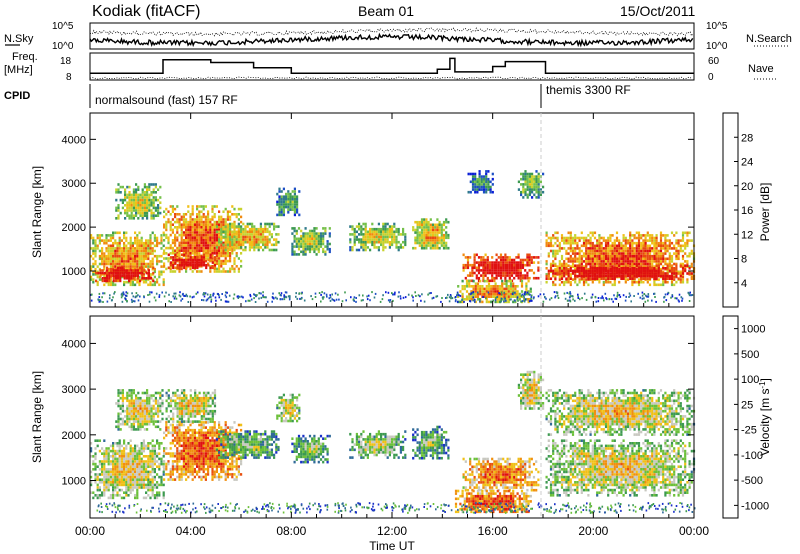  I want to click on time-xlabel: Time UT, so click(392, 546).